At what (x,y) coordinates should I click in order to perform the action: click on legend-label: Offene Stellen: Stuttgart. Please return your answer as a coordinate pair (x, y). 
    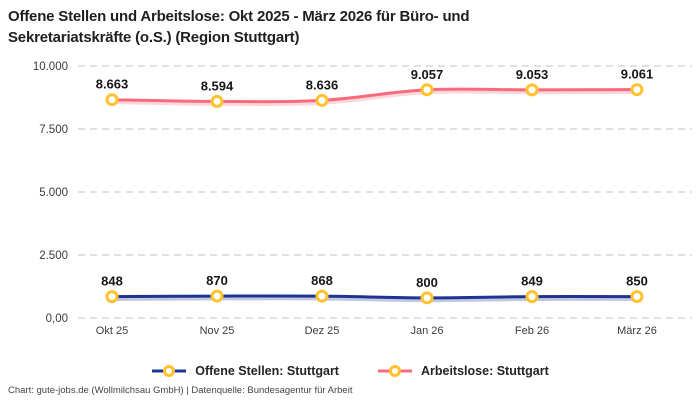
    Looking at the image, I should click on (267, 371).